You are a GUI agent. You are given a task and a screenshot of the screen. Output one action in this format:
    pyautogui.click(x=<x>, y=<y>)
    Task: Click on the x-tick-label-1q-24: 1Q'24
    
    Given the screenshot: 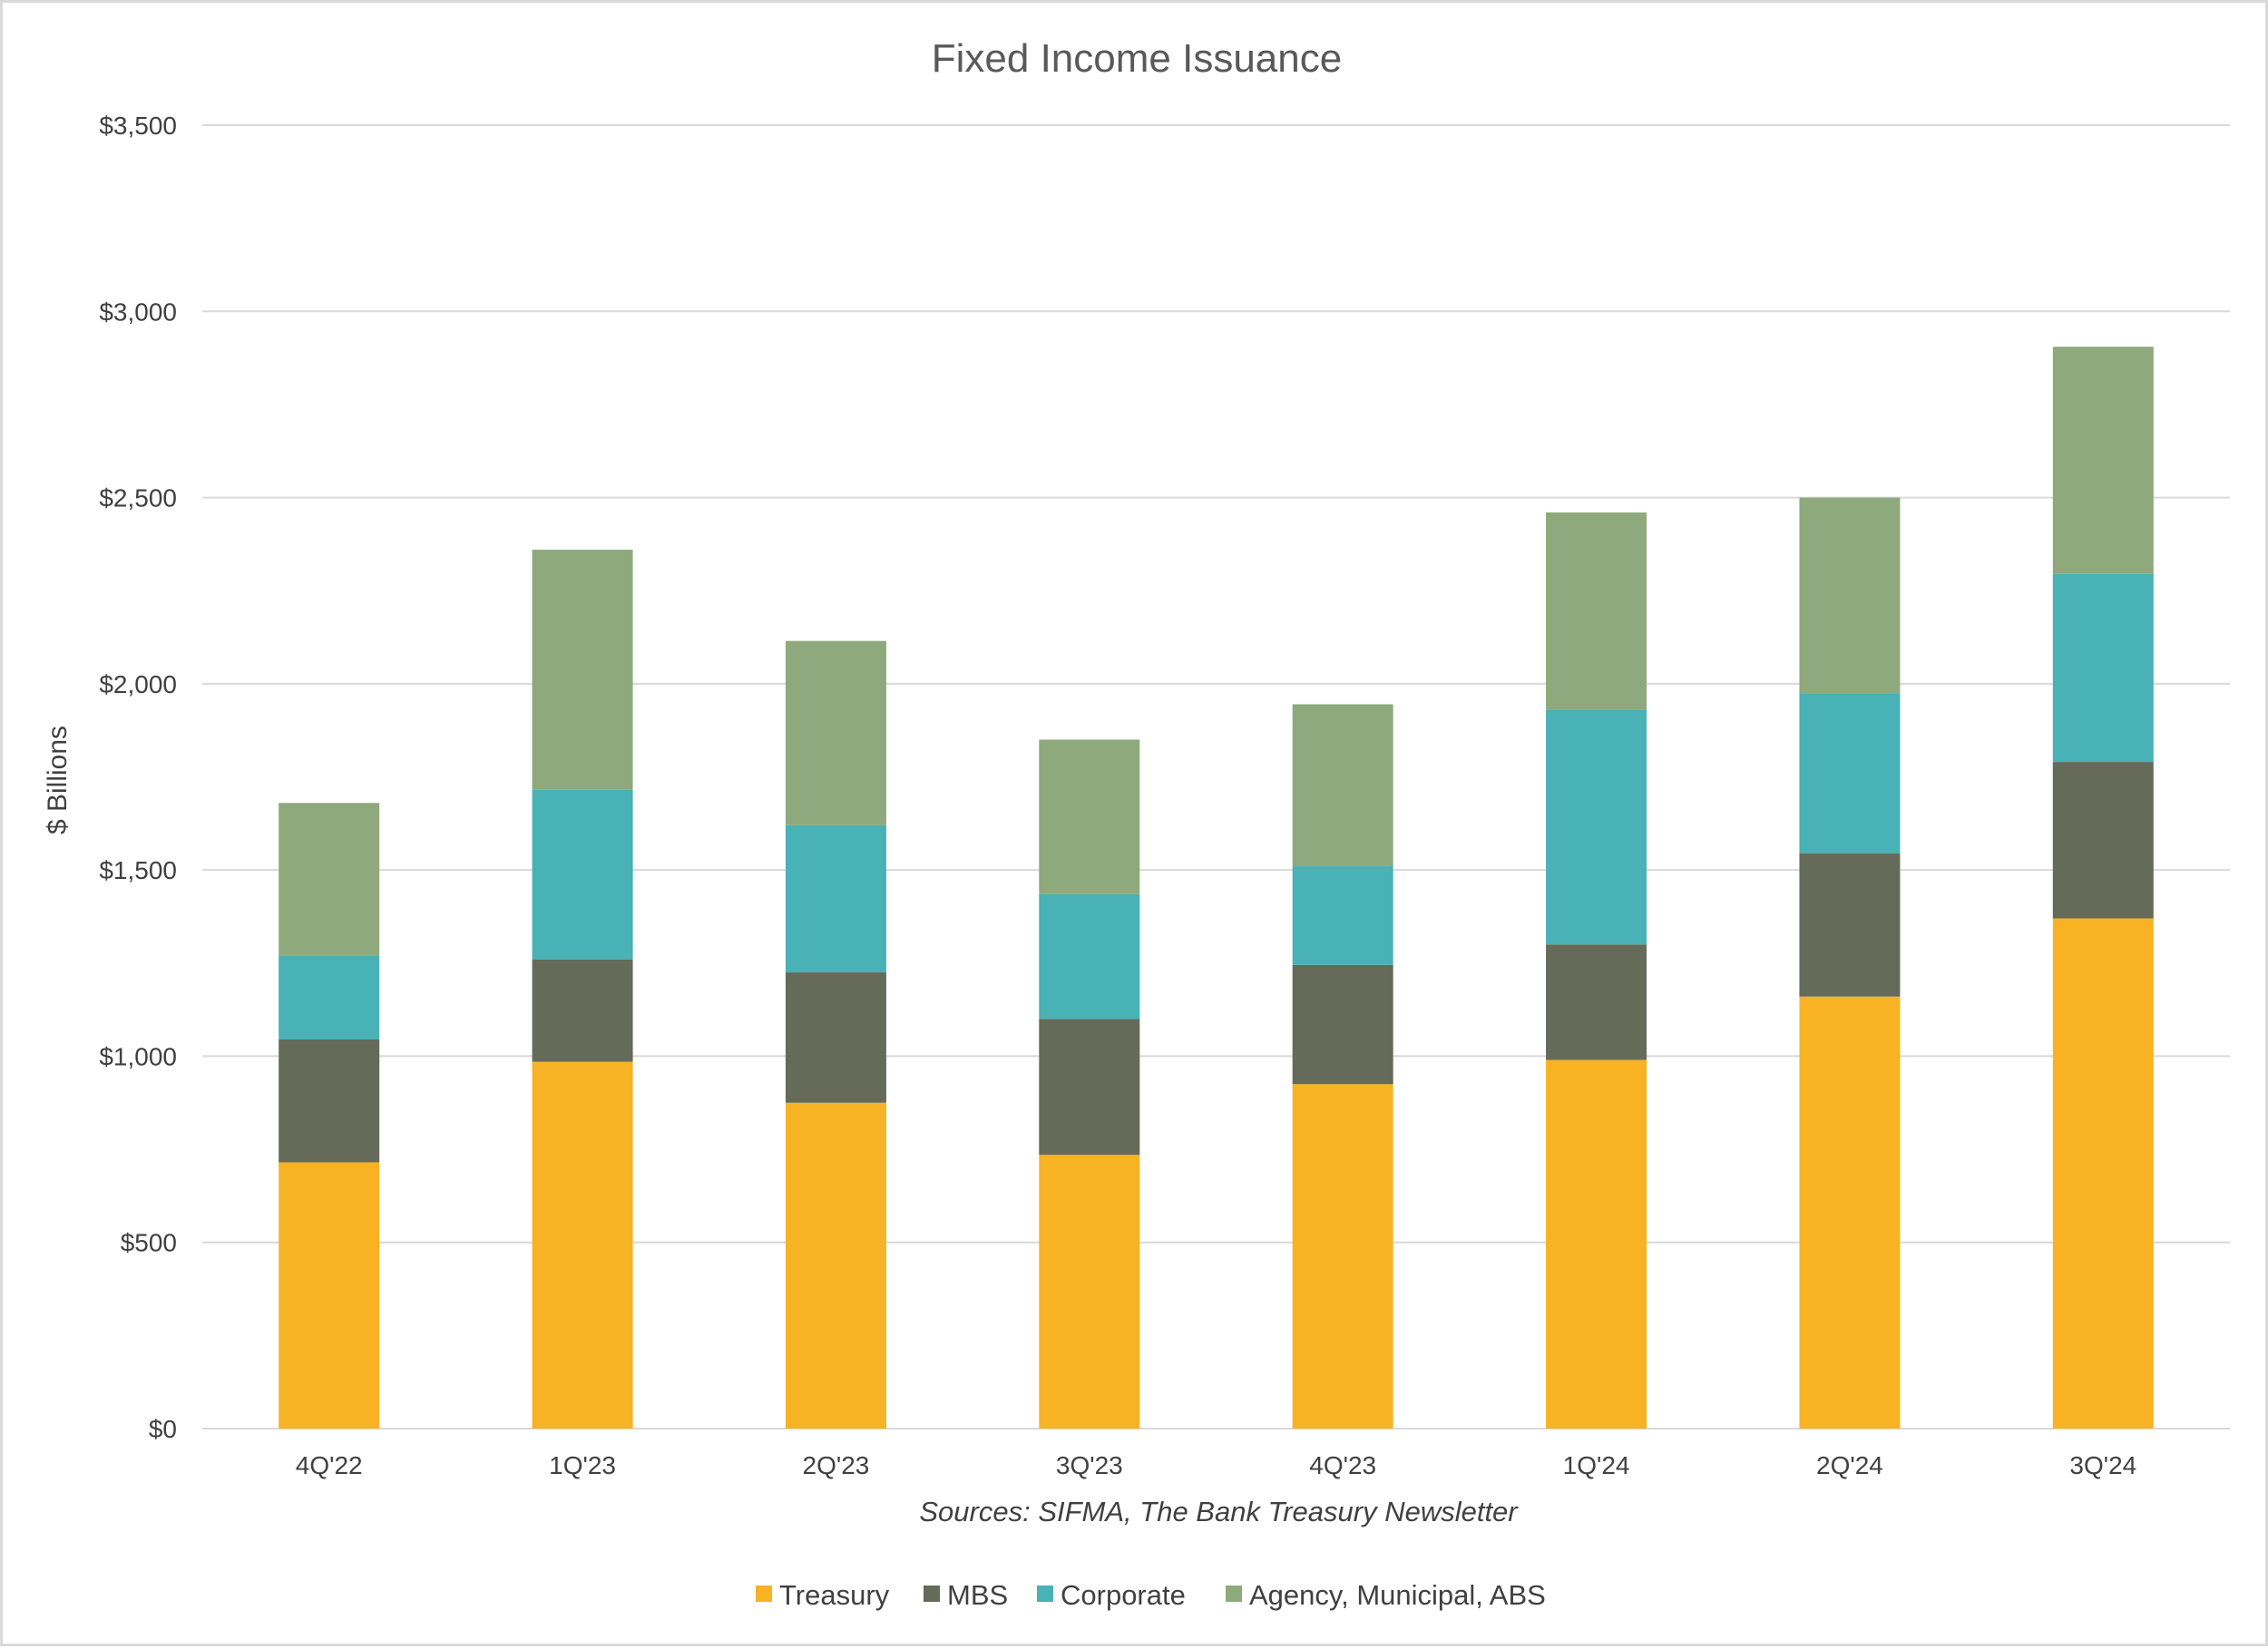 What is the action you would take?
    pyautogui.click(x=1597, y=1465)
    